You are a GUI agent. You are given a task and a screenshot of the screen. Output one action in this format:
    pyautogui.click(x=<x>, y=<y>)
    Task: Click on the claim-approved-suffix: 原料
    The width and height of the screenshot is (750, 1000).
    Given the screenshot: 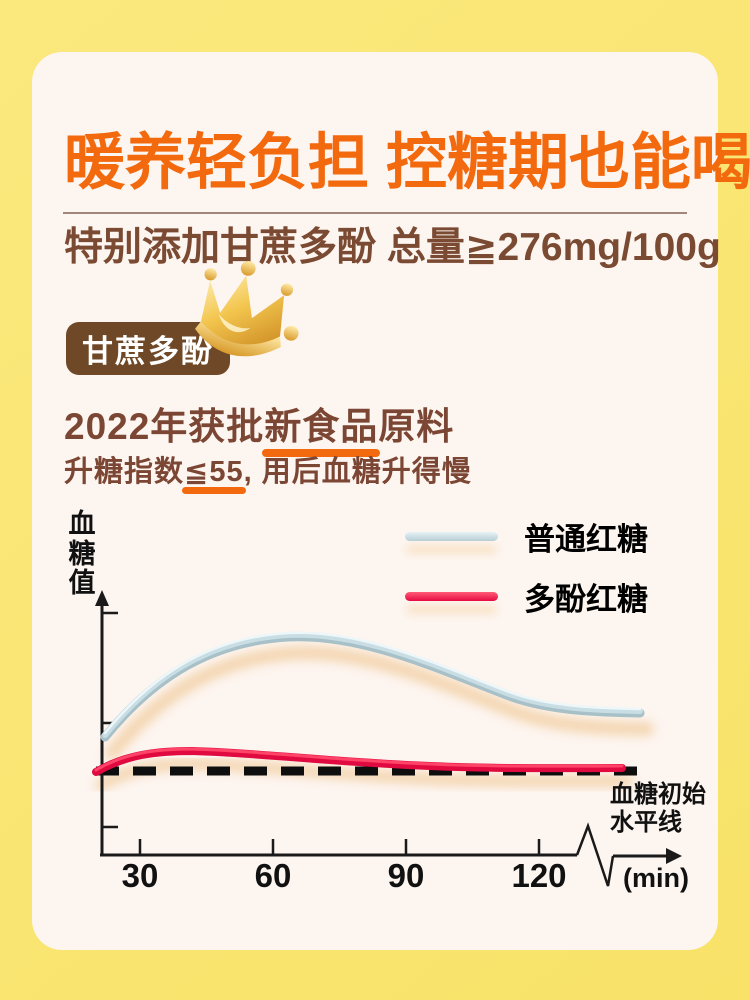 What is the action you would take?
    pyautogui.click(x=416, y=426)
    